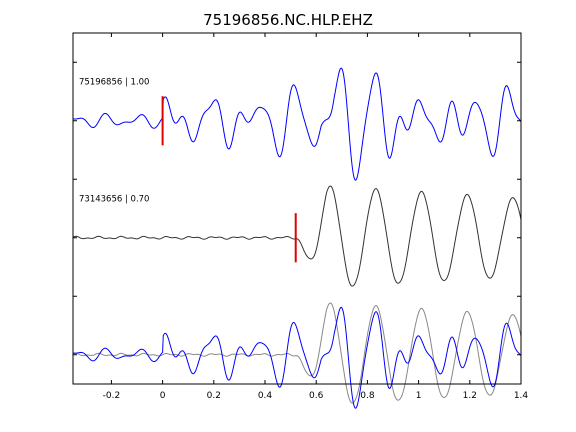 The image size is (576, 432). I want to click on x-tick-label: 0, so click(163, 396).